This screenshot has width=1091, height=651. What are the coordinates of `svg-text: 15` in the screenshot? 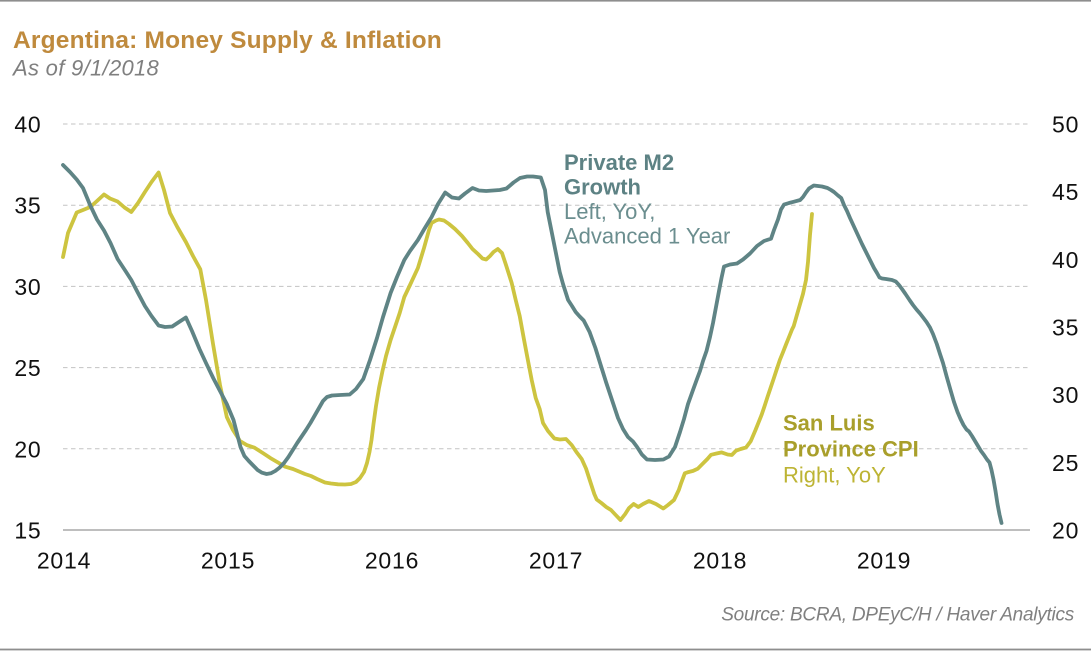 It's located at (27, 531).